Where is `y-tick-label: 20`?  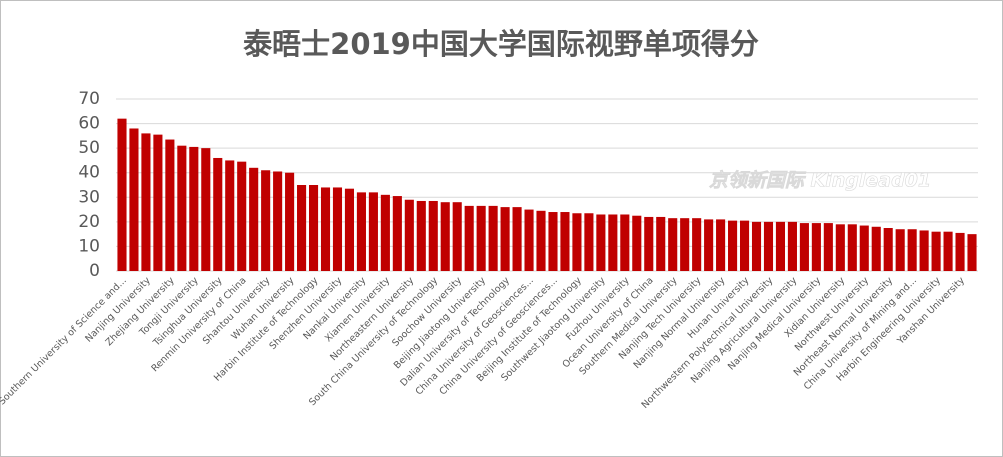 y-tick-label: 20 is located at coordinates (89, 222).